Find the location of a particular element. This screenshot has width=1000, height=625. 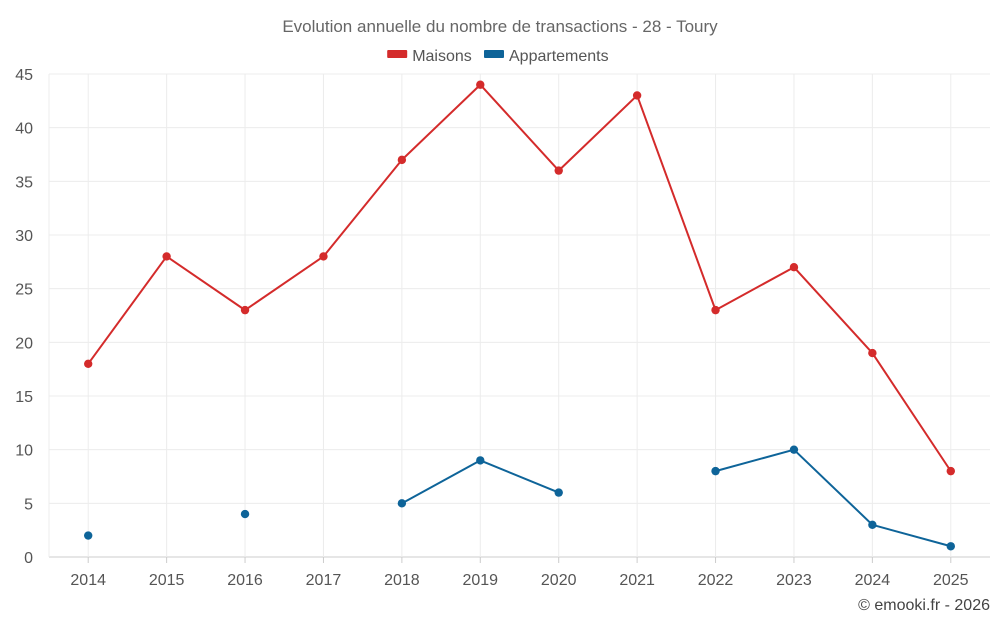

y-tick-label: 35 is located at coordinates (24, 182).